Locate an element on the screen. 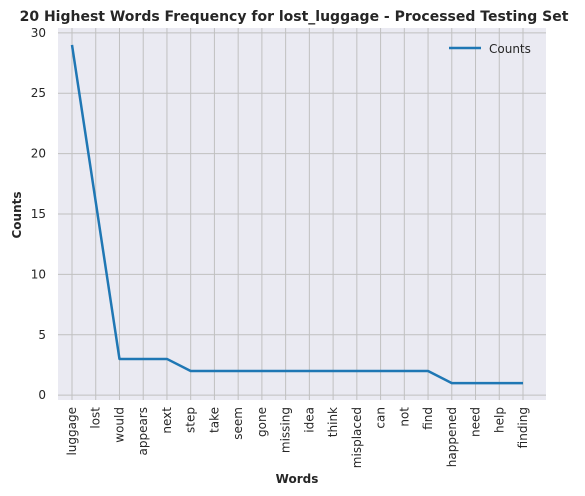  x-tick-label: idea is located at coordinates (309, 420).